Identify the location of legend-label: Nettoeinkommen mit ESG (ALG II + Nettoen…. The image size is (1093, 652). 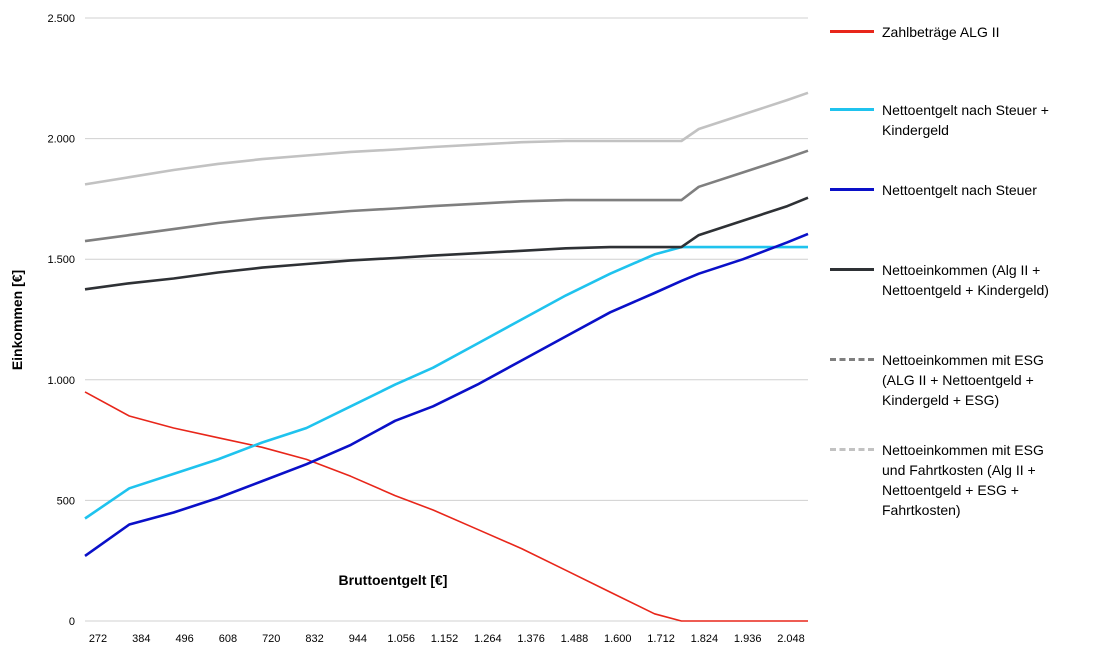
(963, 380).